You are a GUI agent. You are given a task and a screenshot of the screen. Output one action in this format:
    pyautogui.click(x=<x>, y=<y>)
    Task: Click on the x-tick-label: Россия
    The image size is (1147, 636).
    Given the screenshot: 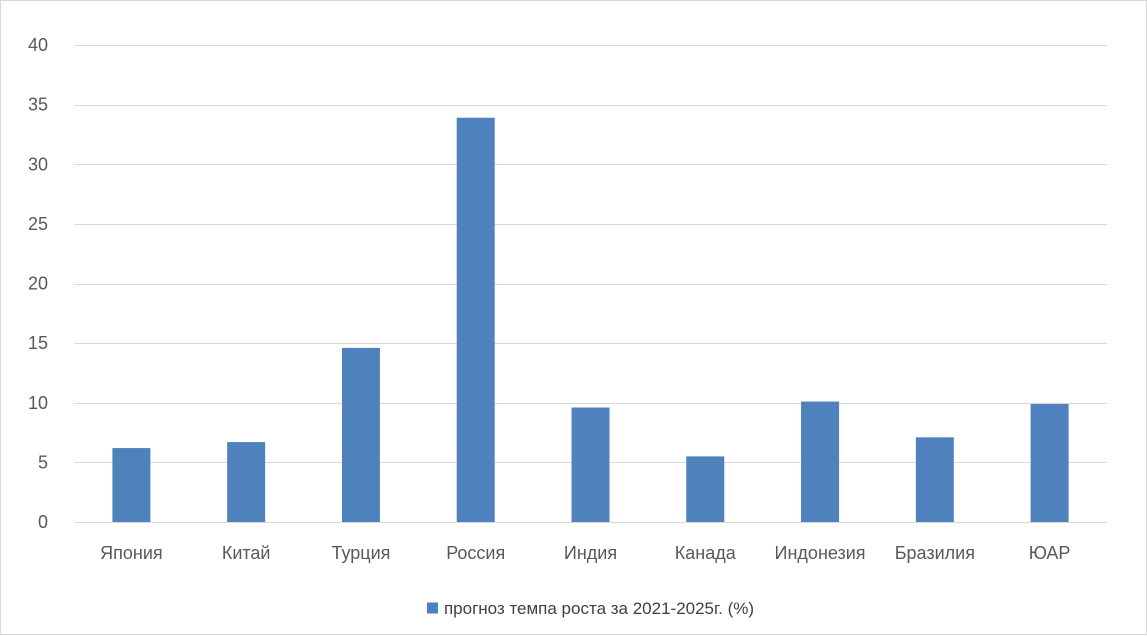 What is the action you would take?
    pyautogui.click(x=475, y=553)
    